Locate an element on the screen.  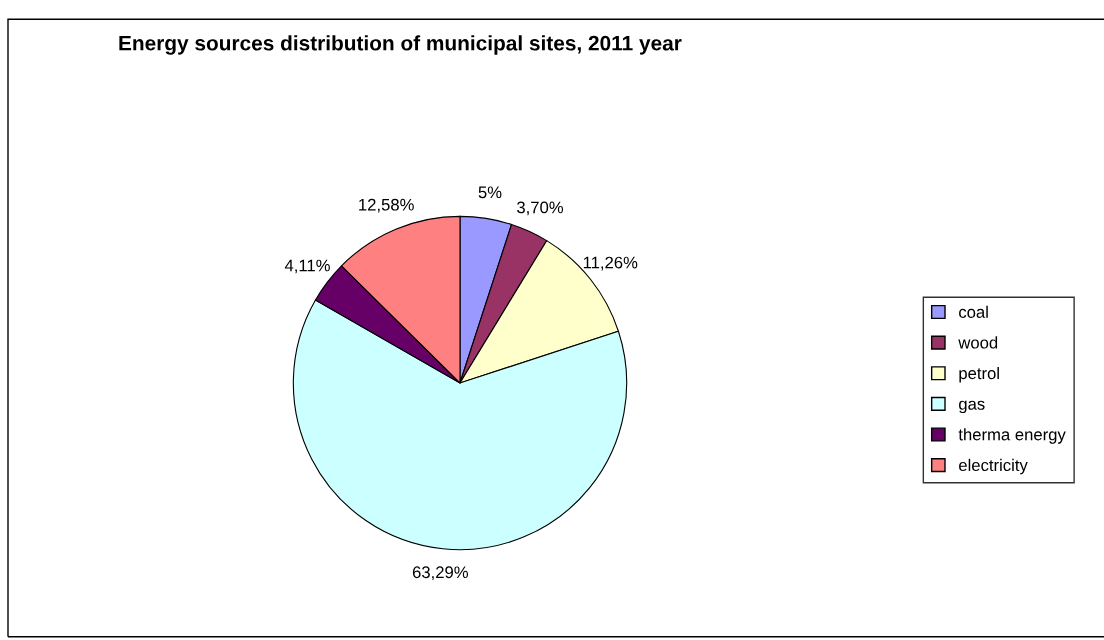
data-label: 12,58% is located at coordinates (386, 205).